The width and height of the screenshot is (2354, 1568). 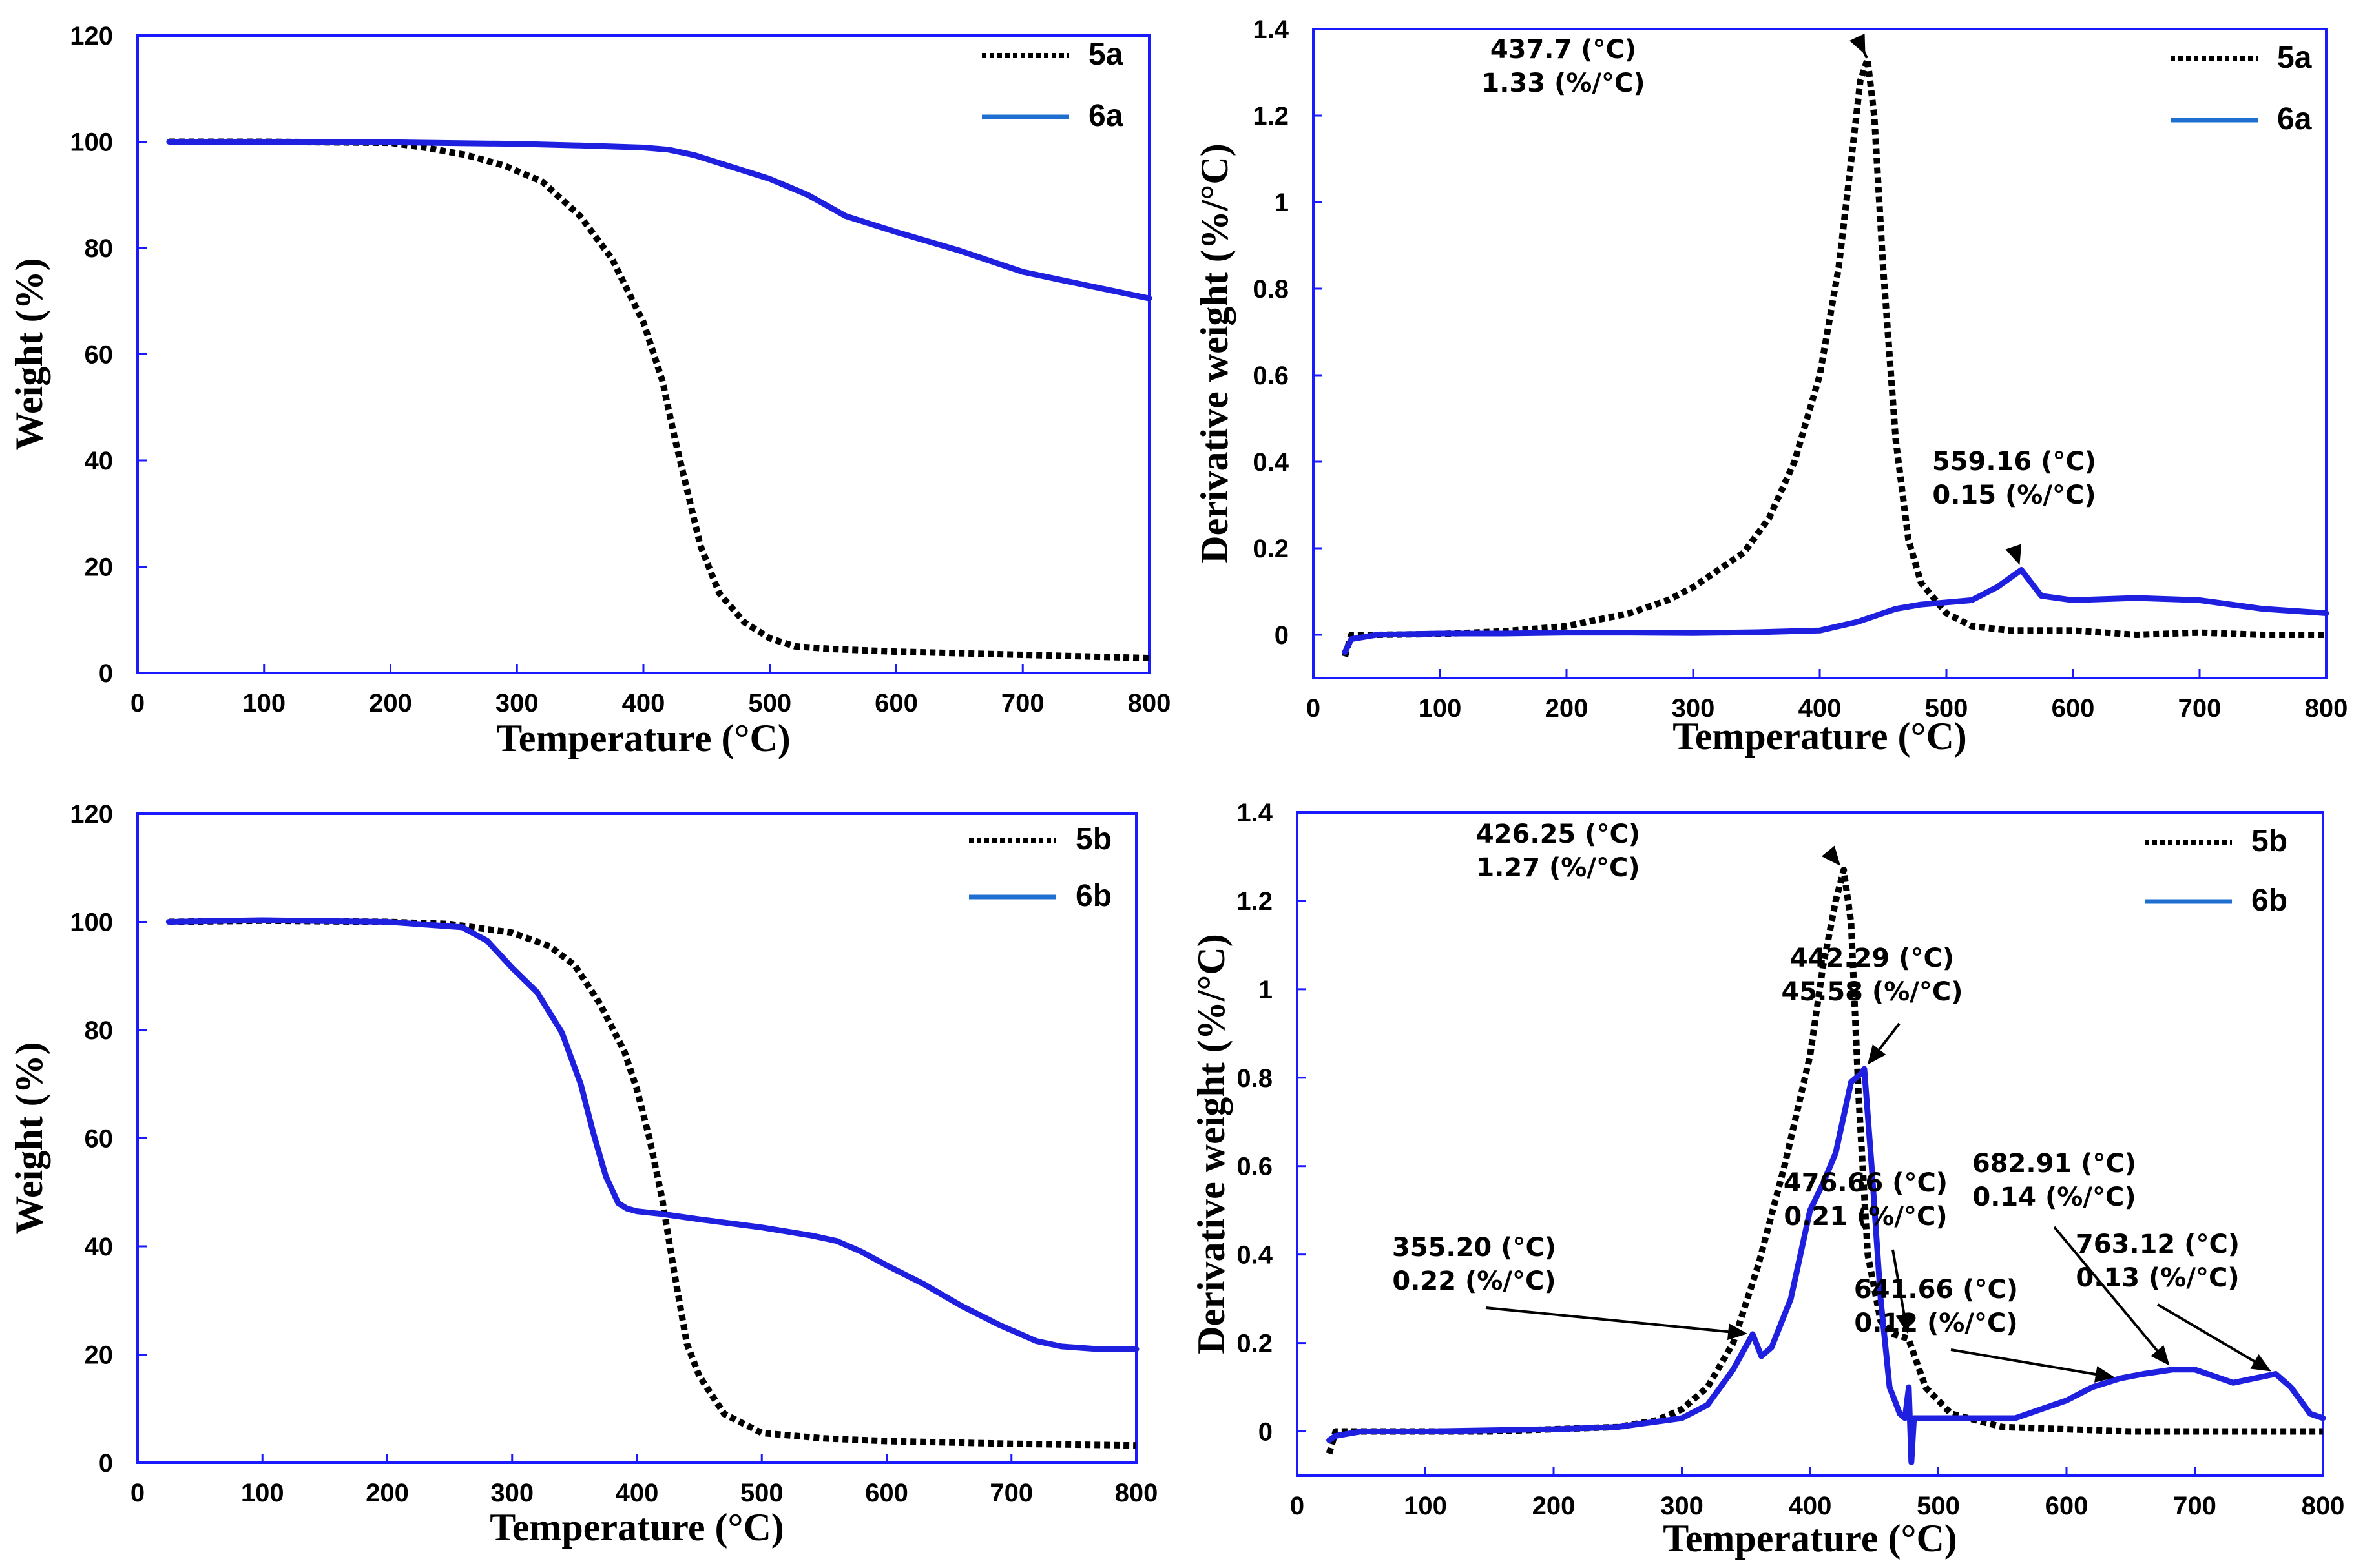 I want to click on annotation-label: 763.12 (°C), so click(x=2158, y=1244).